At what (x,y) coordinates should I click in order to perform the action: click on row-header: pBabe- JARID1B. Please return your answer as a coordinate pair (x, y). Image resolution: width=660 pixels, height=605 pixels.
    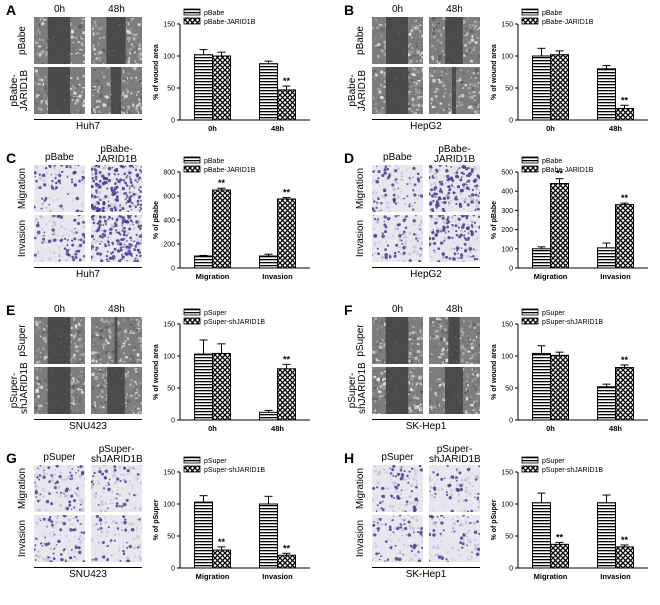
    Looking at the image, I should click on (357, 90).